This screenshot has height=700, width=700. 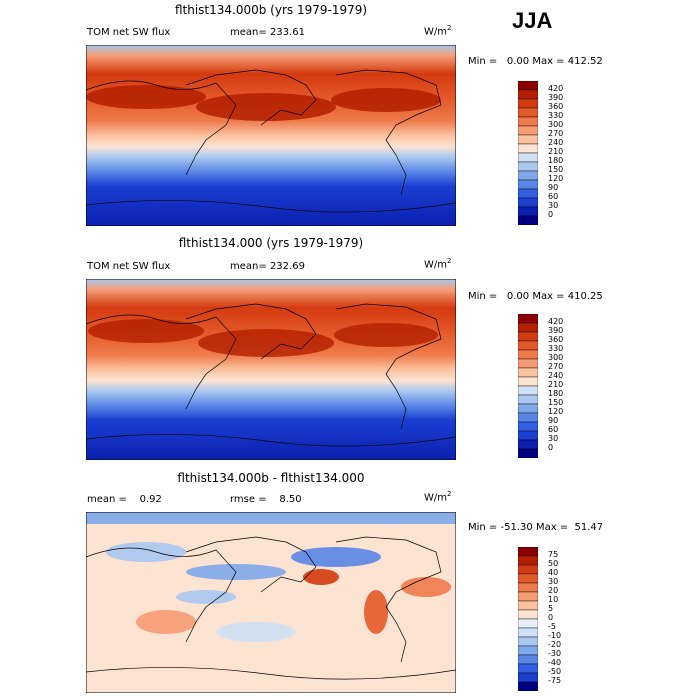 What do you see at coordinates (553, 572) in the screenshot?
I see `panel3-colorbar-label: 40` at bounding box center [553, 572].